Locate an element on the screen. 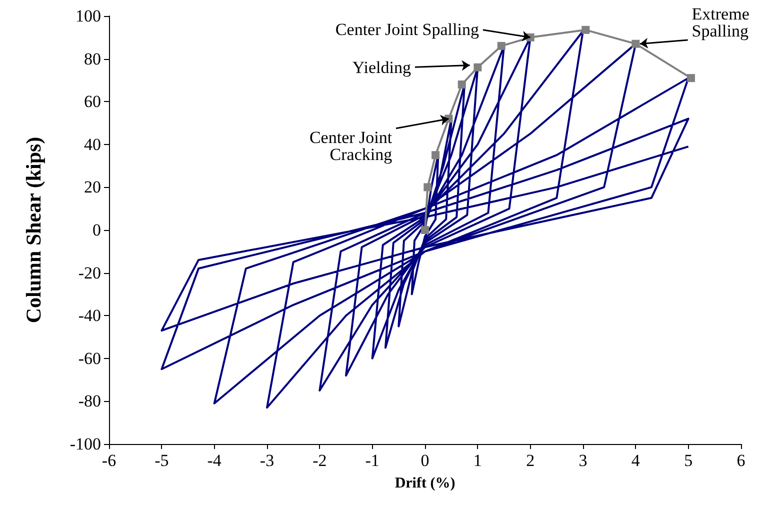 This screenshot has width=760, height=505. y-tick-label: 40 is located at coordinates (92, 144).